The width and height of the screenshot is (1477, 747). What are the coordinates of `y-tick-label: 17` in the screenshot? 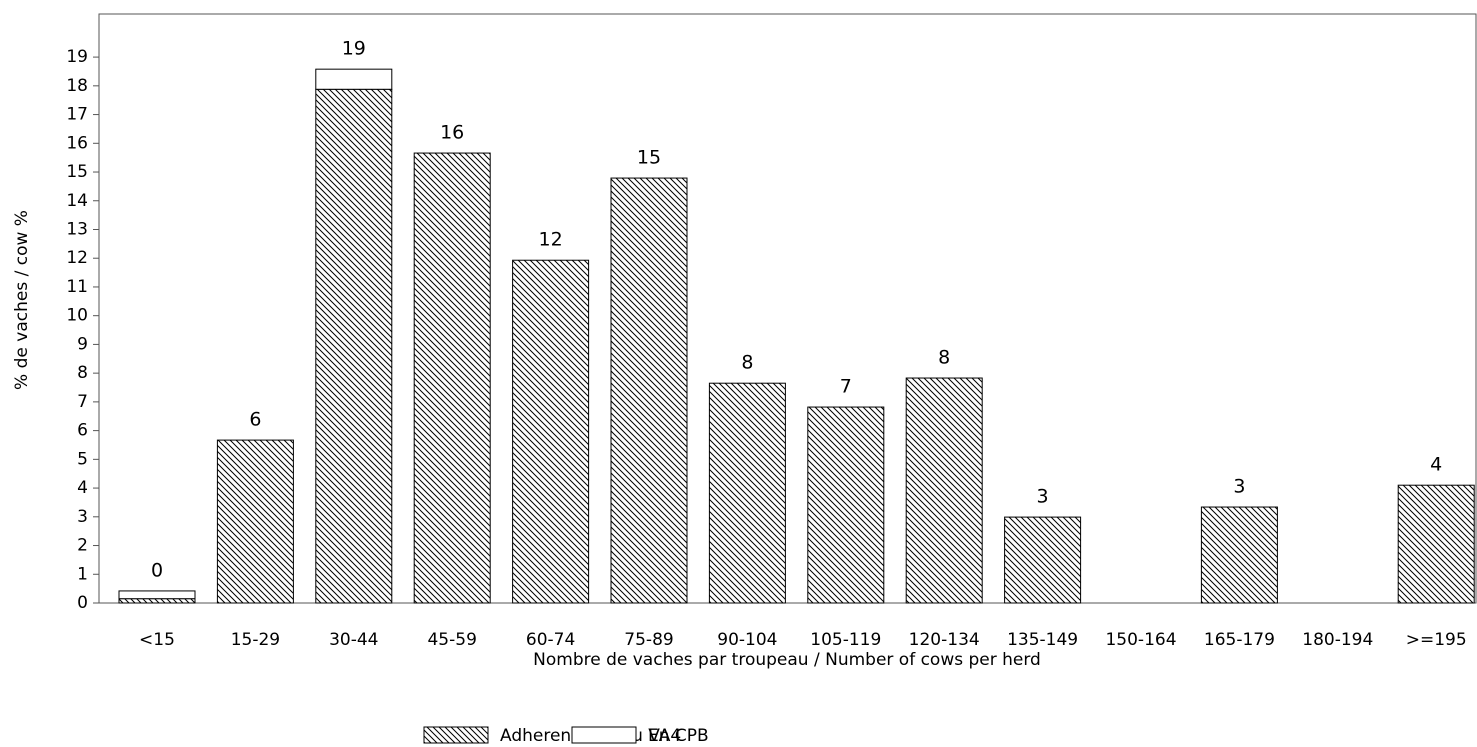 It's located at (77, 115).